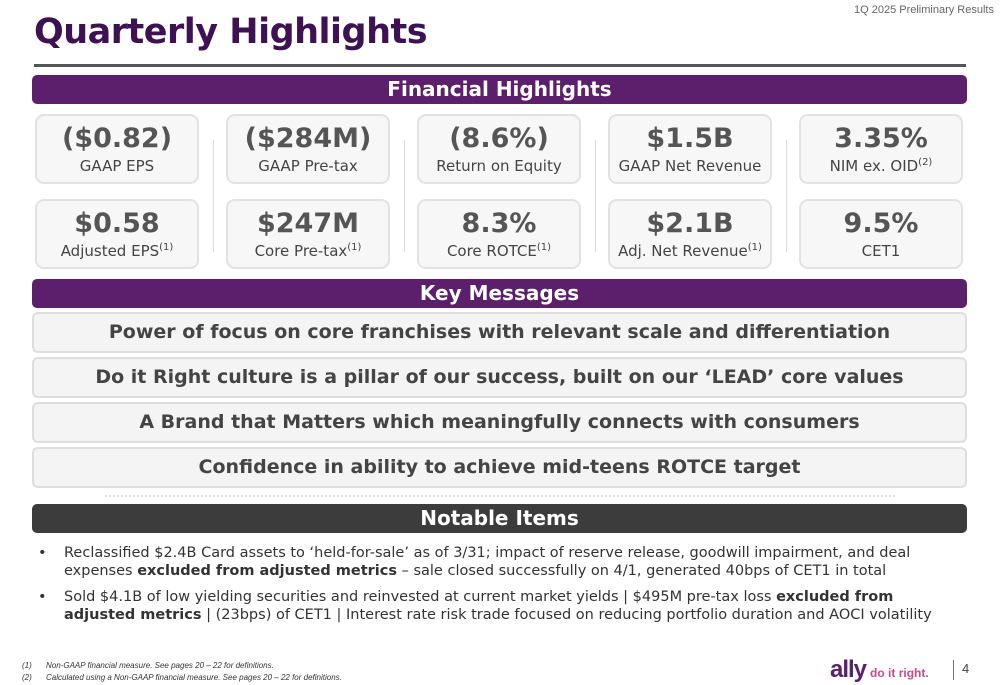 The height and width of the screenshot is (685, 1000). What do you see at coordinates (308, 138) in the screenshot?
I see `metric-value: ($284M)` at bounding box center [308, 138].